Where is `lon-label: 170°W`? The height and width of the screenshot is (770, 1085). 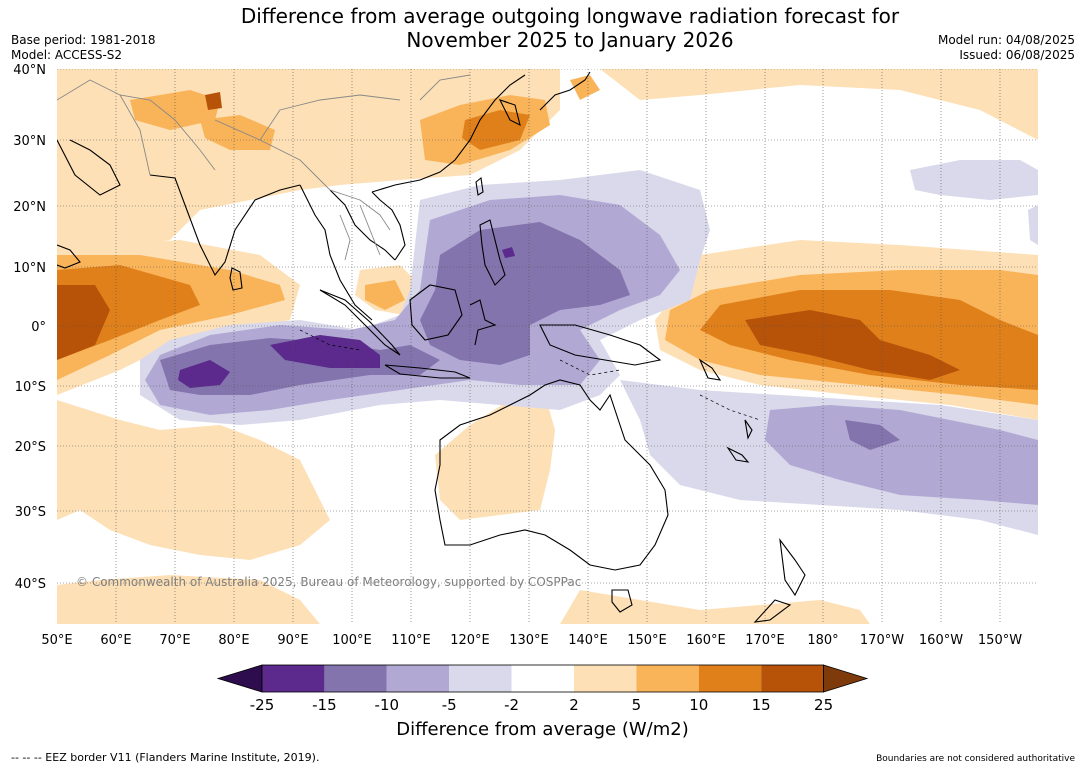
lon-label: 170°W is located at coordinates (882, 640).